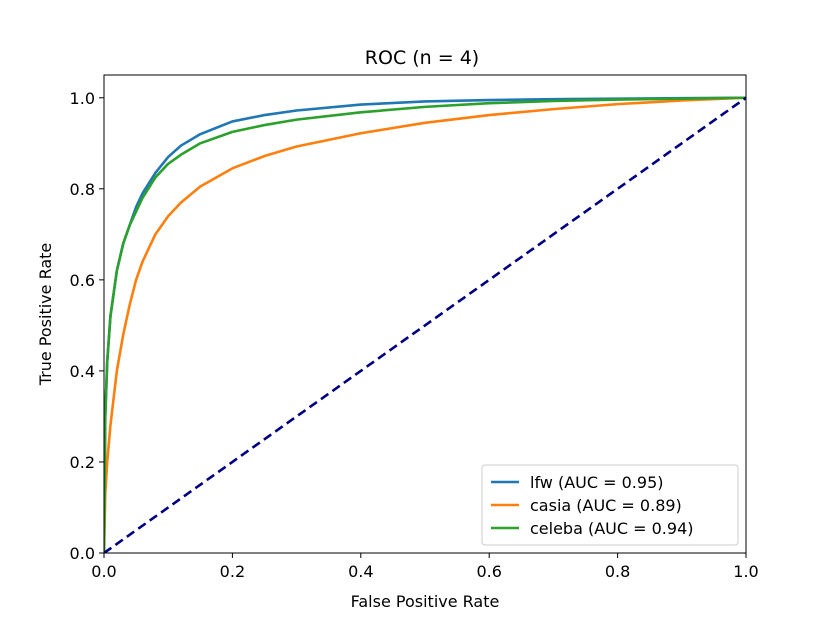  I want to click on y-tick-label: 0.0, so click(82, 553).